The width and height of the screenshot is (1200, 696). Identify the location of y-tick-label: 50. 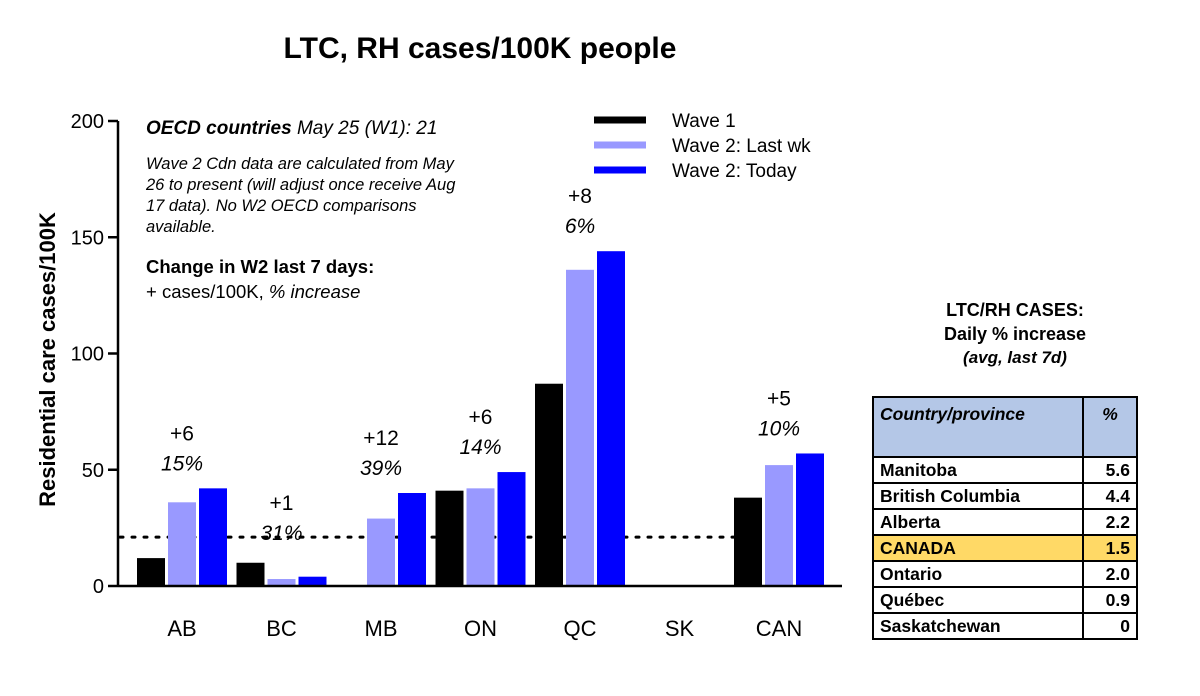
(93, 471).